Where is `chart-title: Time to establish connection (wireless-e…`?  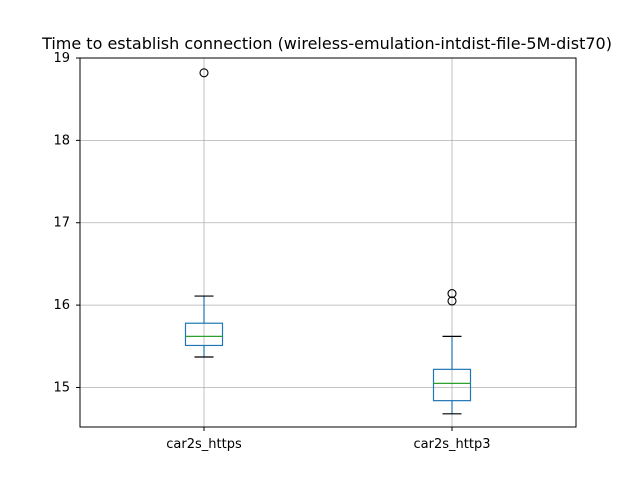
chart-title: Time to establish connection (wireless-e… is located at coordinates (326, 43).